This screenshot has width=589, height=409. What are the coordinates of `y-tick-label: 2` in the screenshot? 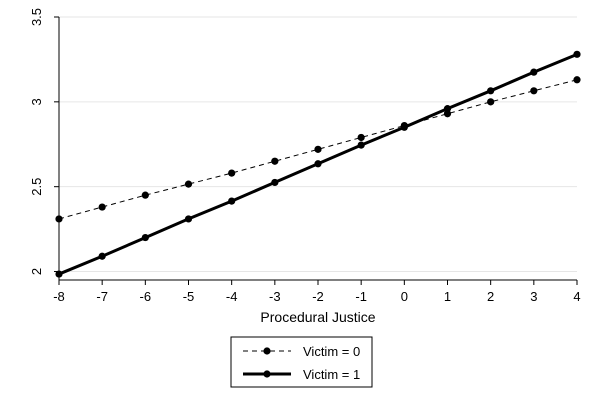 It's located at (36, 271).